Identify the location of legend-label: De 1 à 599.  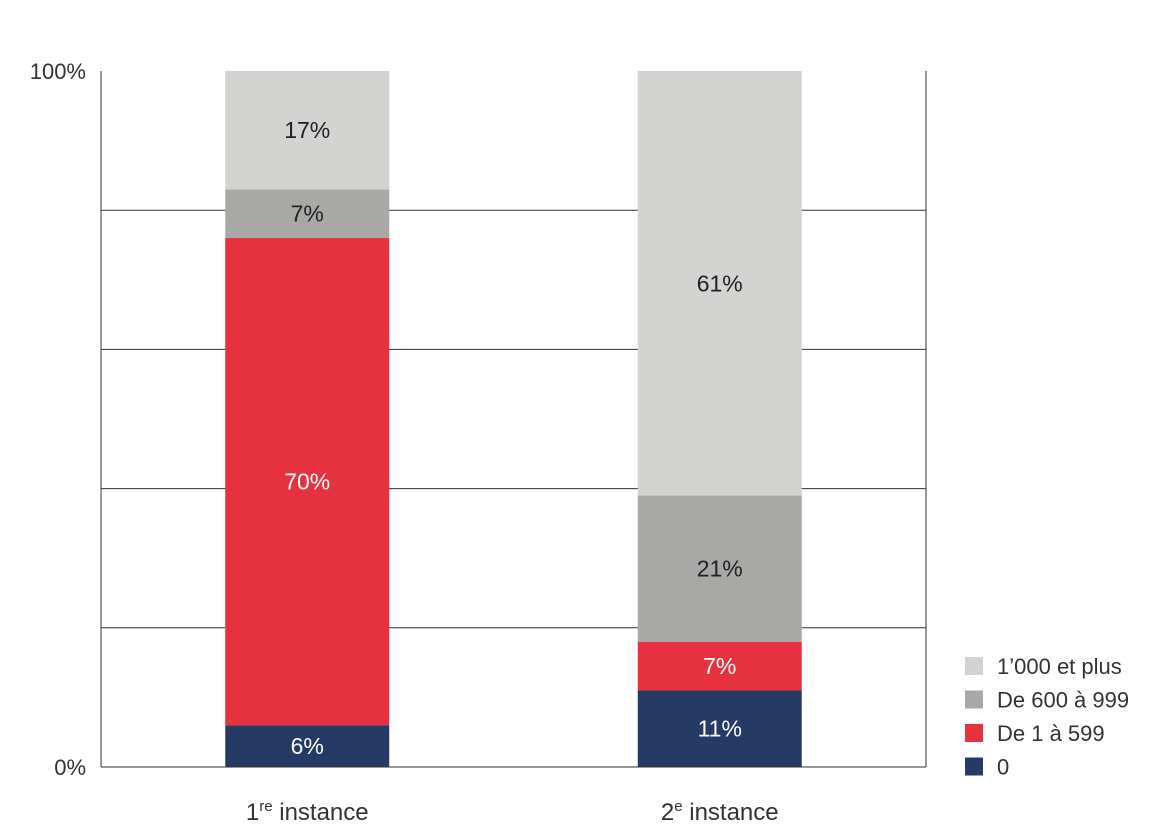
(1051, 733).